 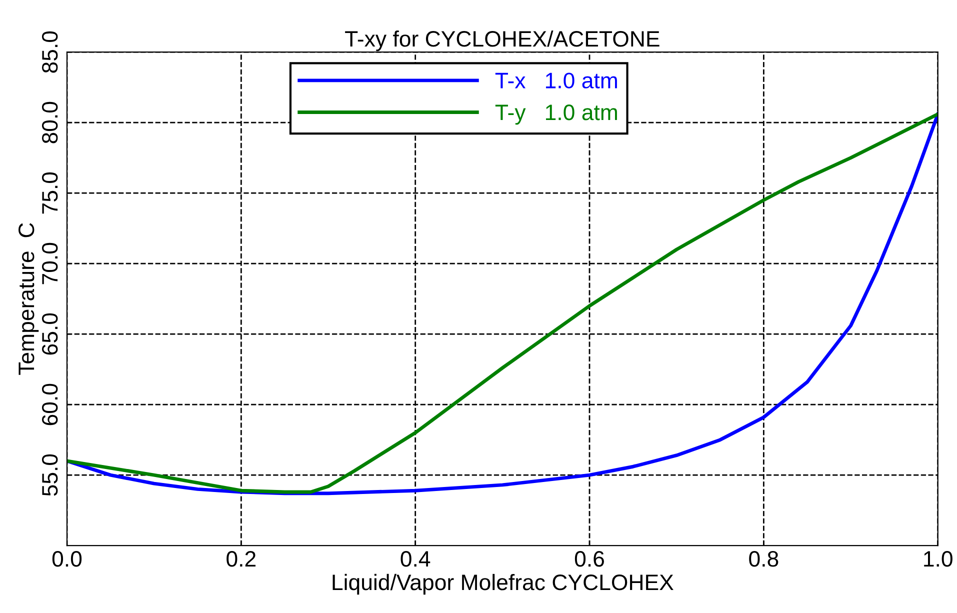 I want to click on y-tick-label: 65.0, so click(x=50, y=334).